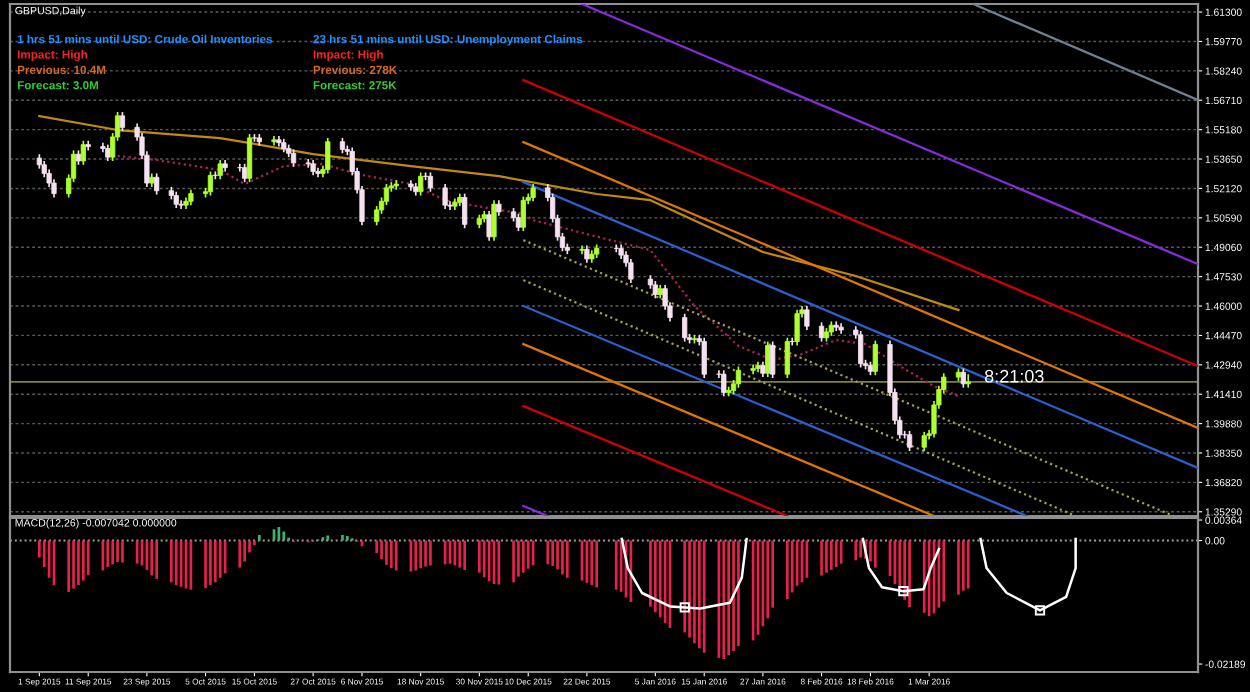  What do you see at coordinates (1014, 376) in the screenshot?
I see `annotation: 8:21:03` at bounding box center [1014, 376].